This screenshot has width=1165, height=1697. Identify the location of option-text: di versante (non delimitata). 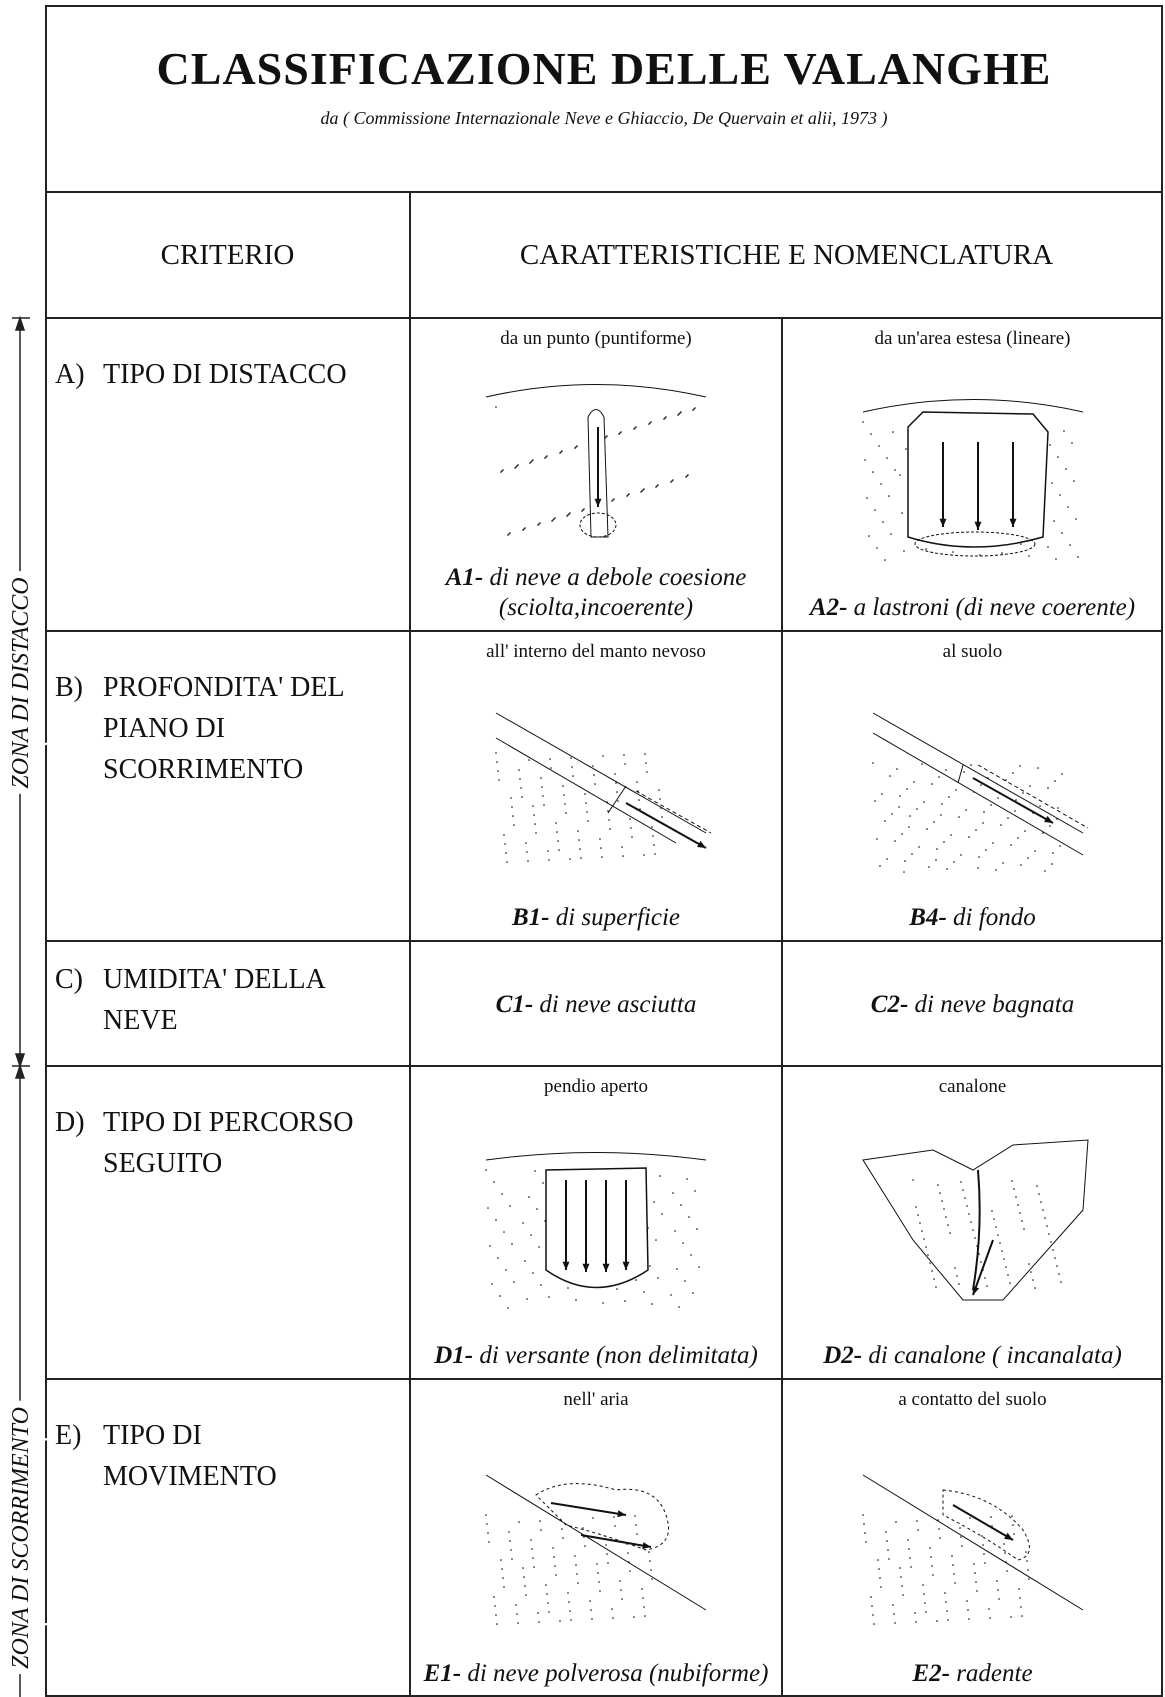
(618, 1355).